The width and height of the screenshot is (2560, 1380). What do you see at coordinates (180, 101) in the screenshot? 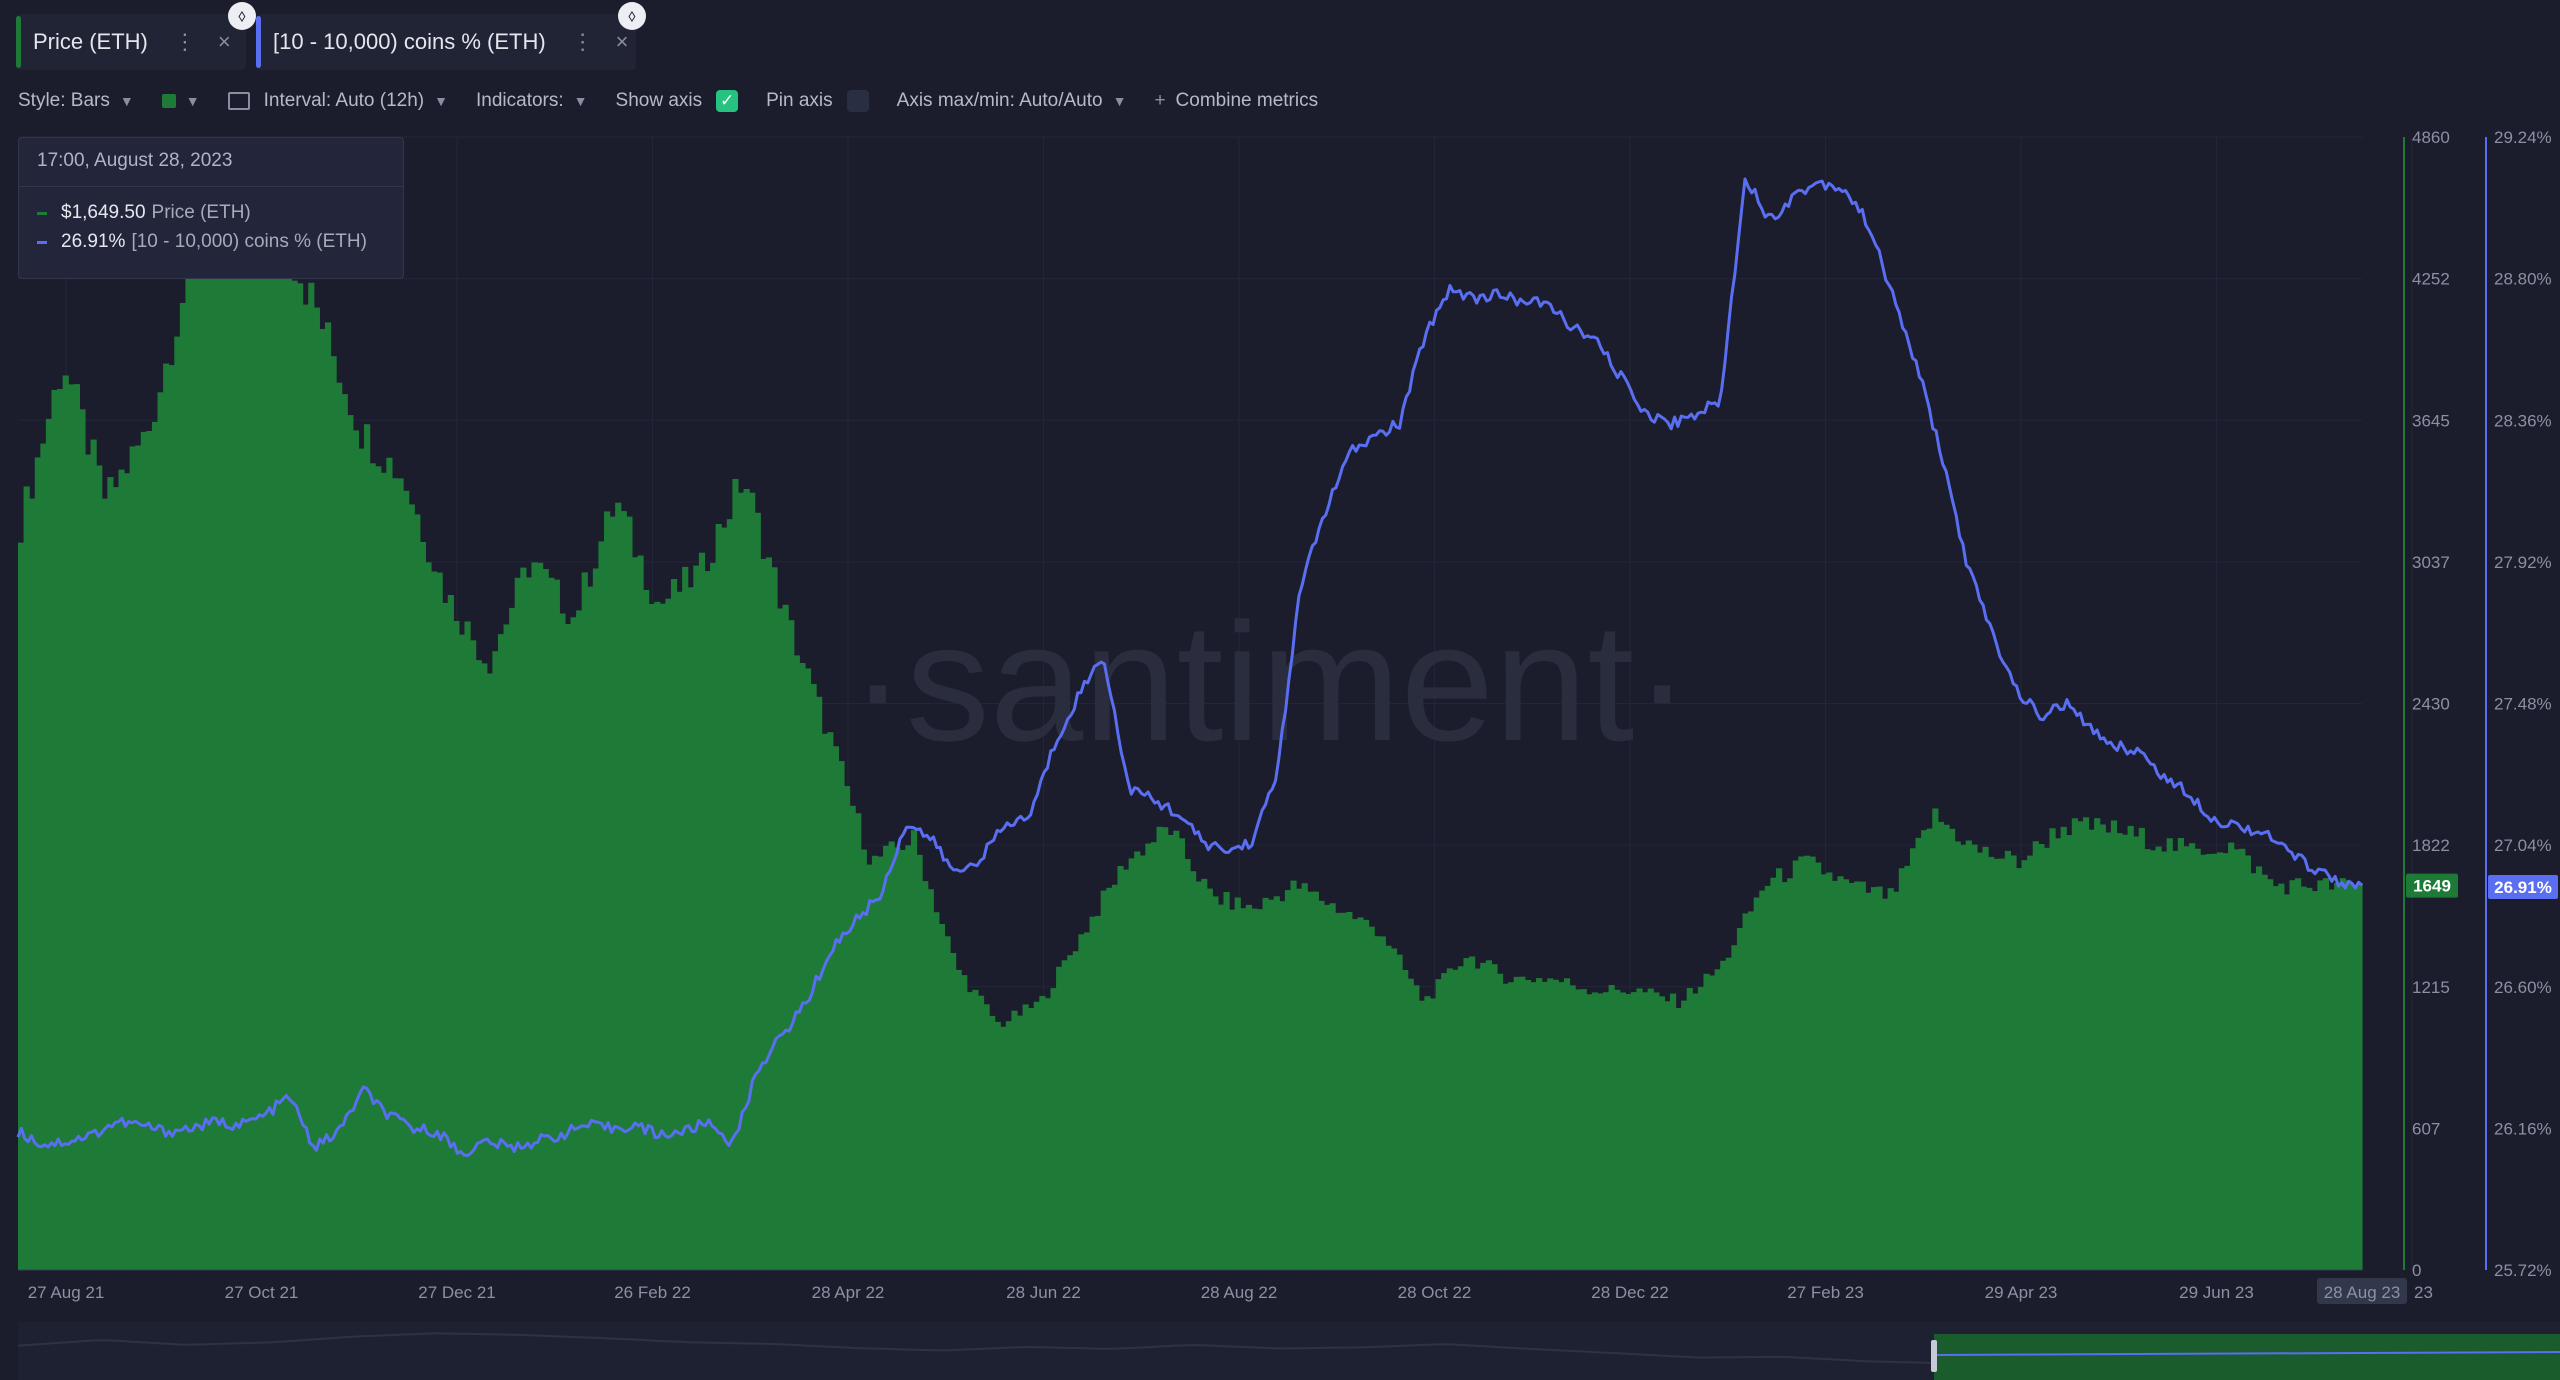
I see `color-picker: ▼` at bounding box center [180, 101].